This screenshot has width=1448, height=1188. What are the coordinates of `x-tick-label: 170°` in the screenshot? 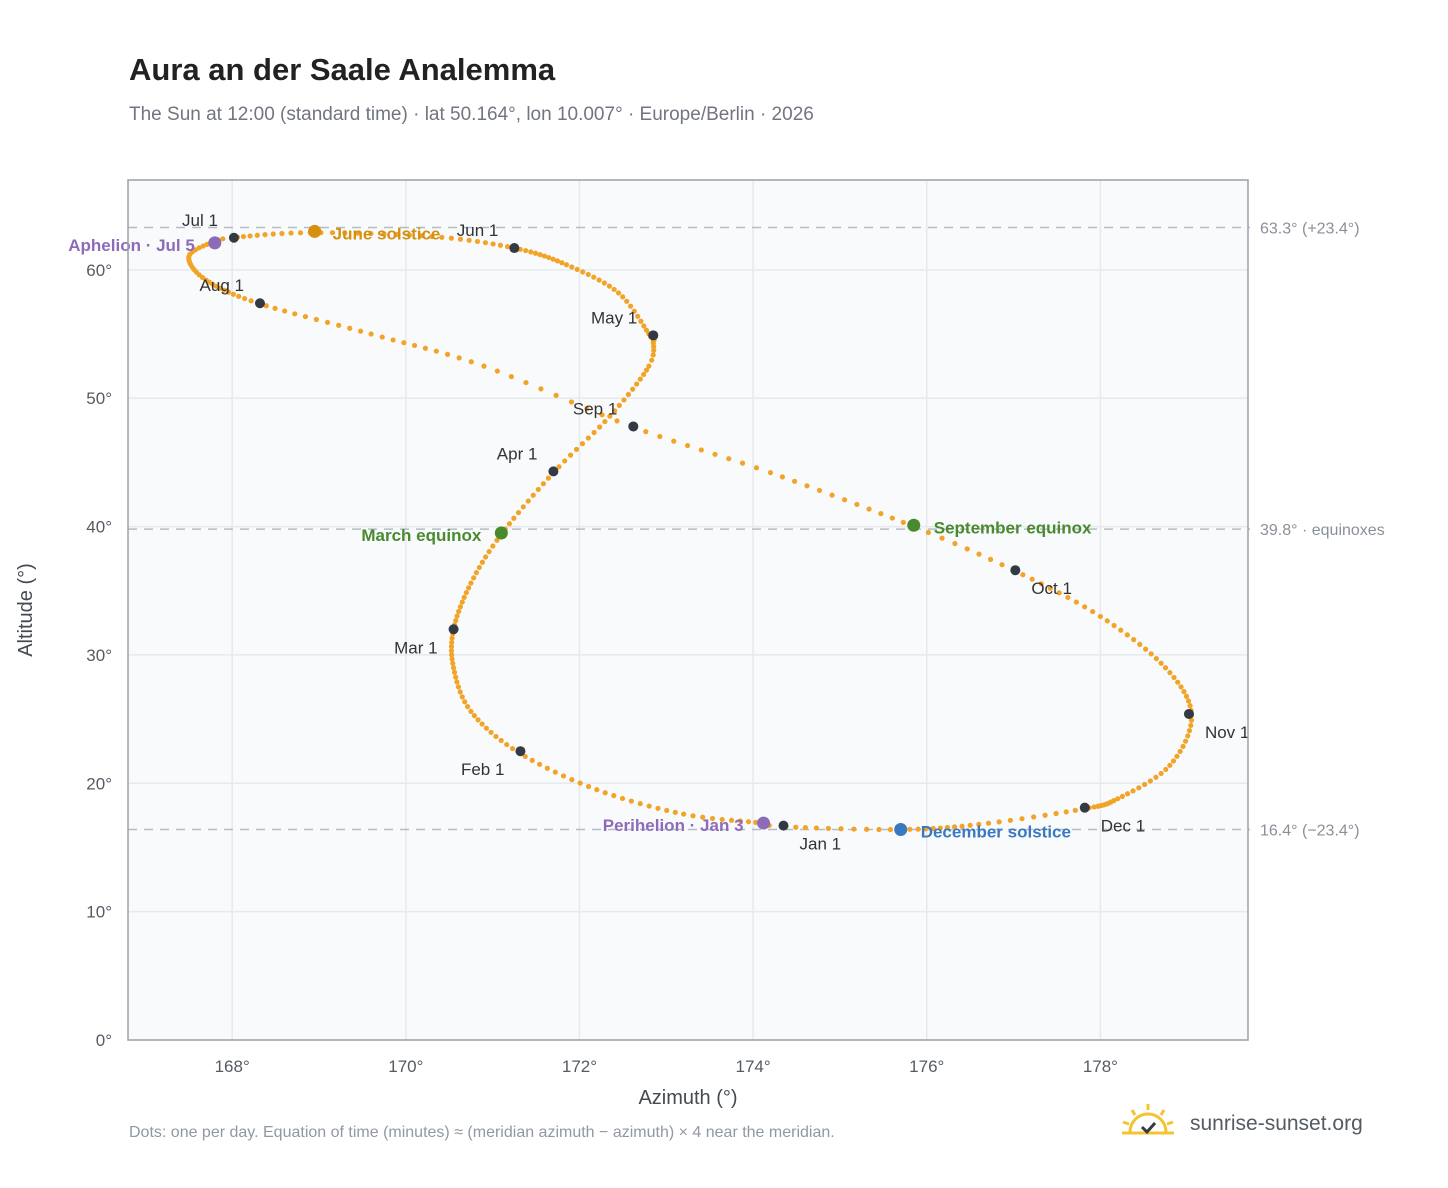 It's located at (405, 1066).